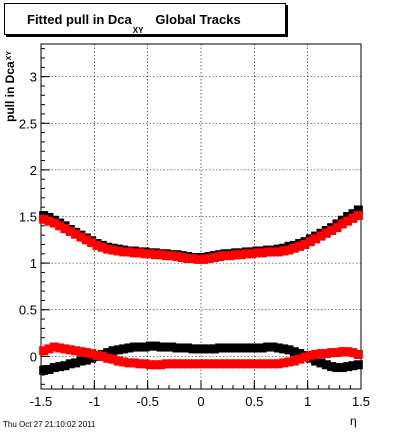 The image size is (400, 433). What do you see at coordinates (33, 356) in the screenshot?
I see `y-tick-label: 0` at bounding box center [33, 356].